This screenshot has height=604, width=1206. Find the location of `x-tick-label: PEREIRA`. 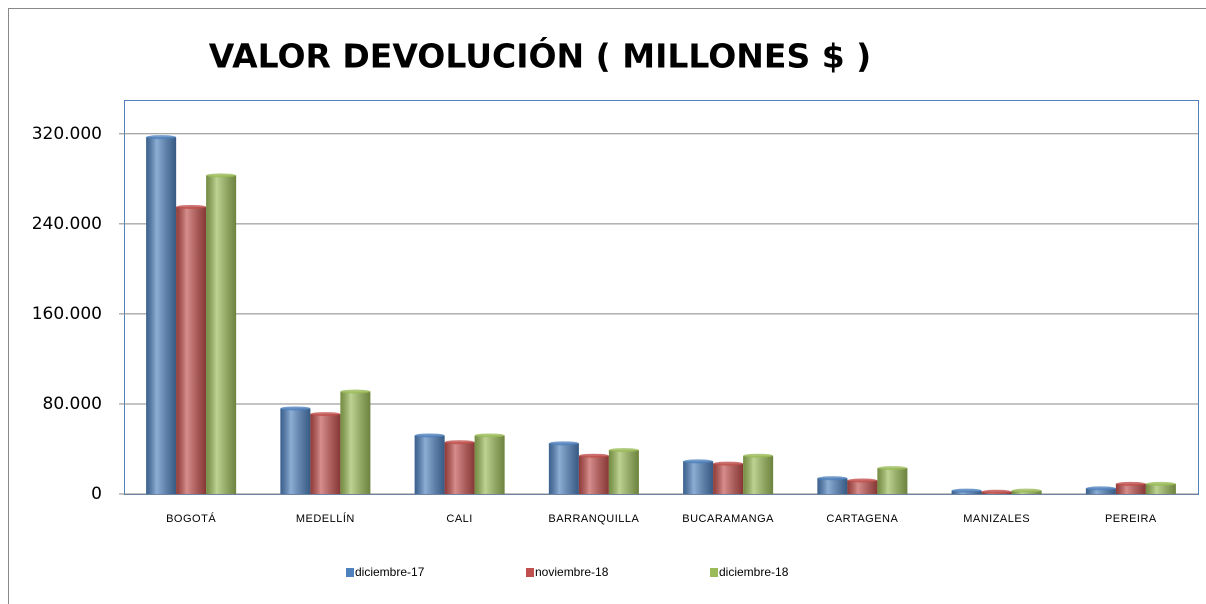

x-tick-label: PEREIRA is located at coordinates (1131, 519).